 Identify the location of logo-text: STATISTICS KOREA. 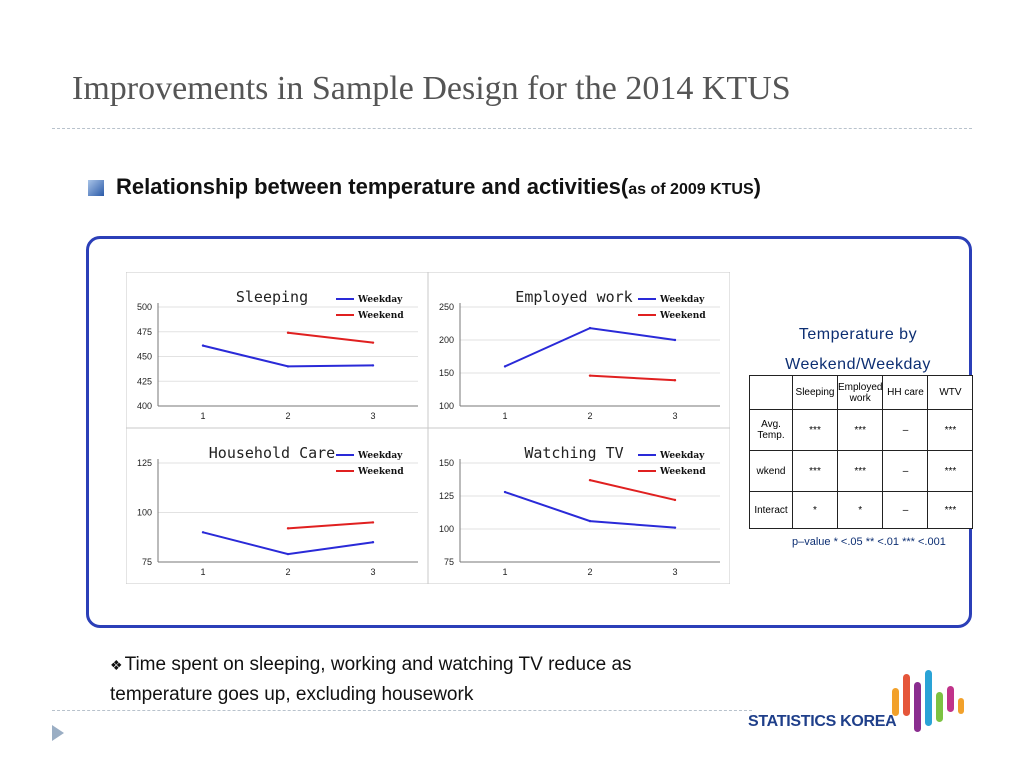
(822, 721).